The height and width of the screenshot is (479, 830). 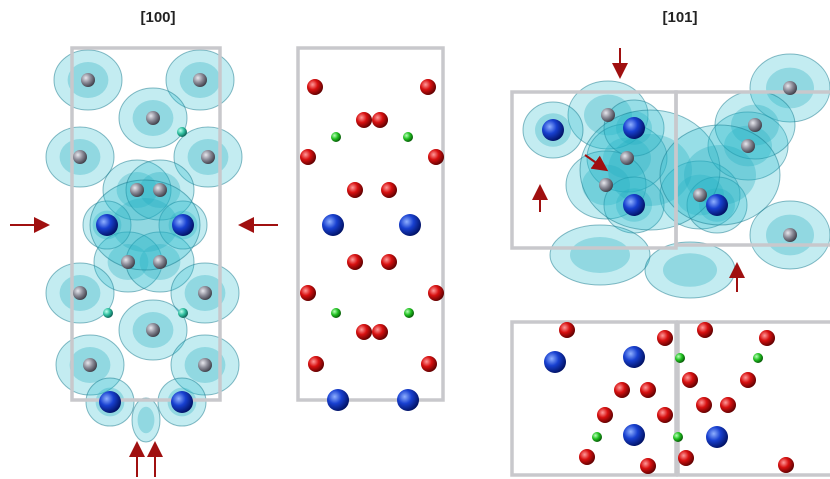 What do you see at coordinates (679, 17) in the screenshot?
I see `panel-title: [101]` at bounding box center [679, 17].